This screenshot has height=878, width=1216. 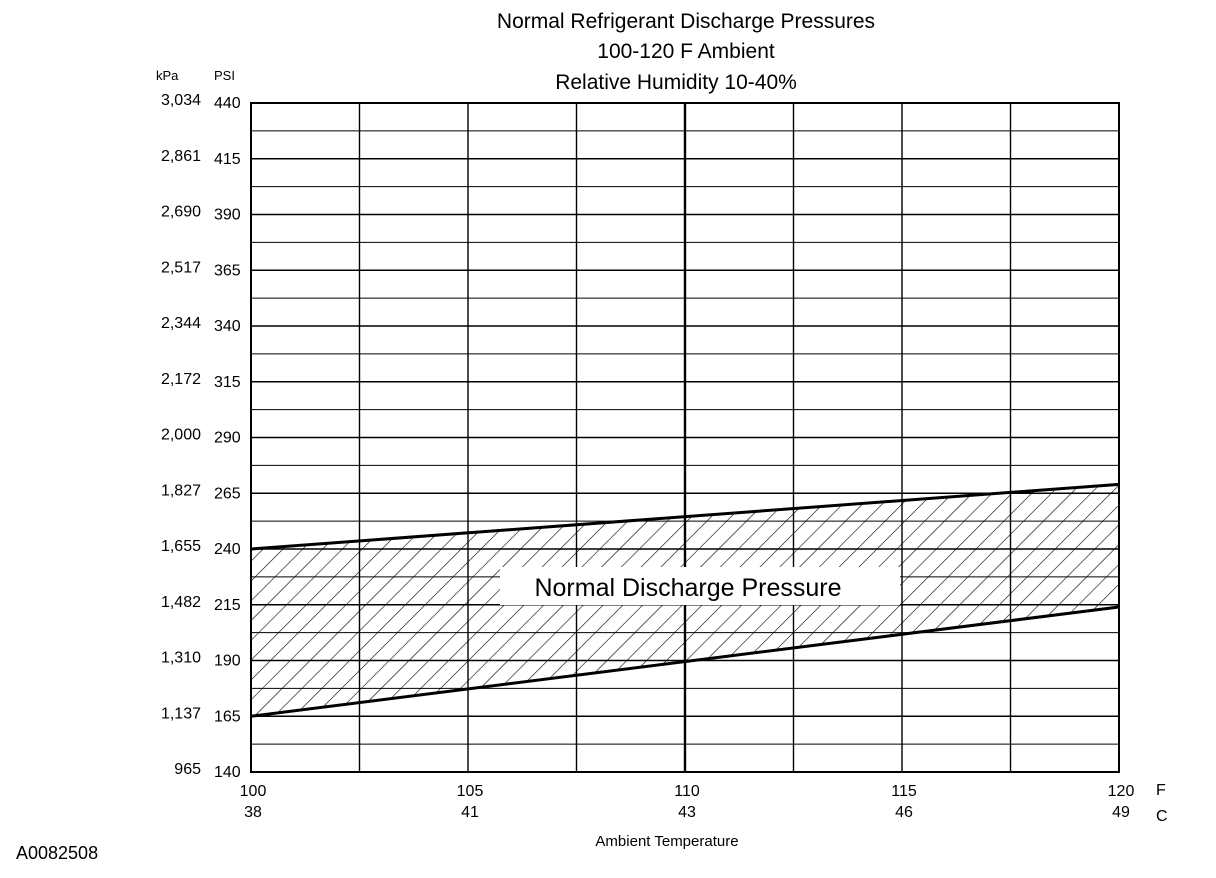 What do you see at coordinates (687, 791) in the screenshot?
I see `x-tick-label-f: 110` at bounding box center [687, 791].